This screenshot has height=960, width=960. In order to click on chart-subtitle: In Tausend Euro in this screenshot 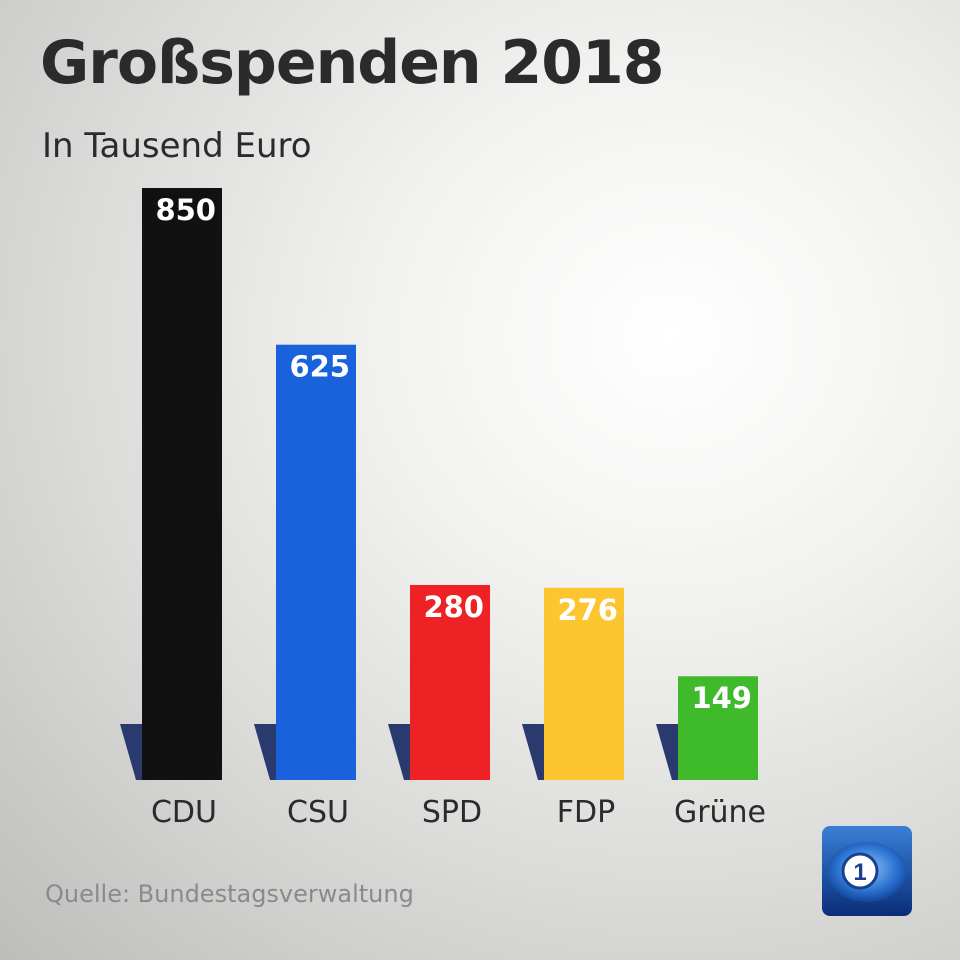, I will do `click(177, 146)`.